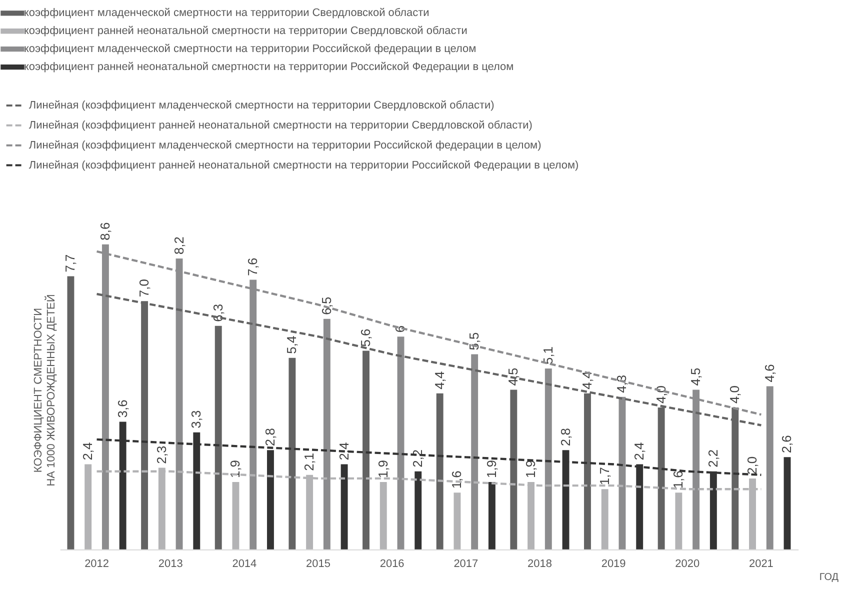  What do you see at coordinates (269, 67) in the screenshot?
I see `legend-label: коэффициент ранней неонатальной смертности на территории Российской Федерации в целом` at bounding box center [269, 67].